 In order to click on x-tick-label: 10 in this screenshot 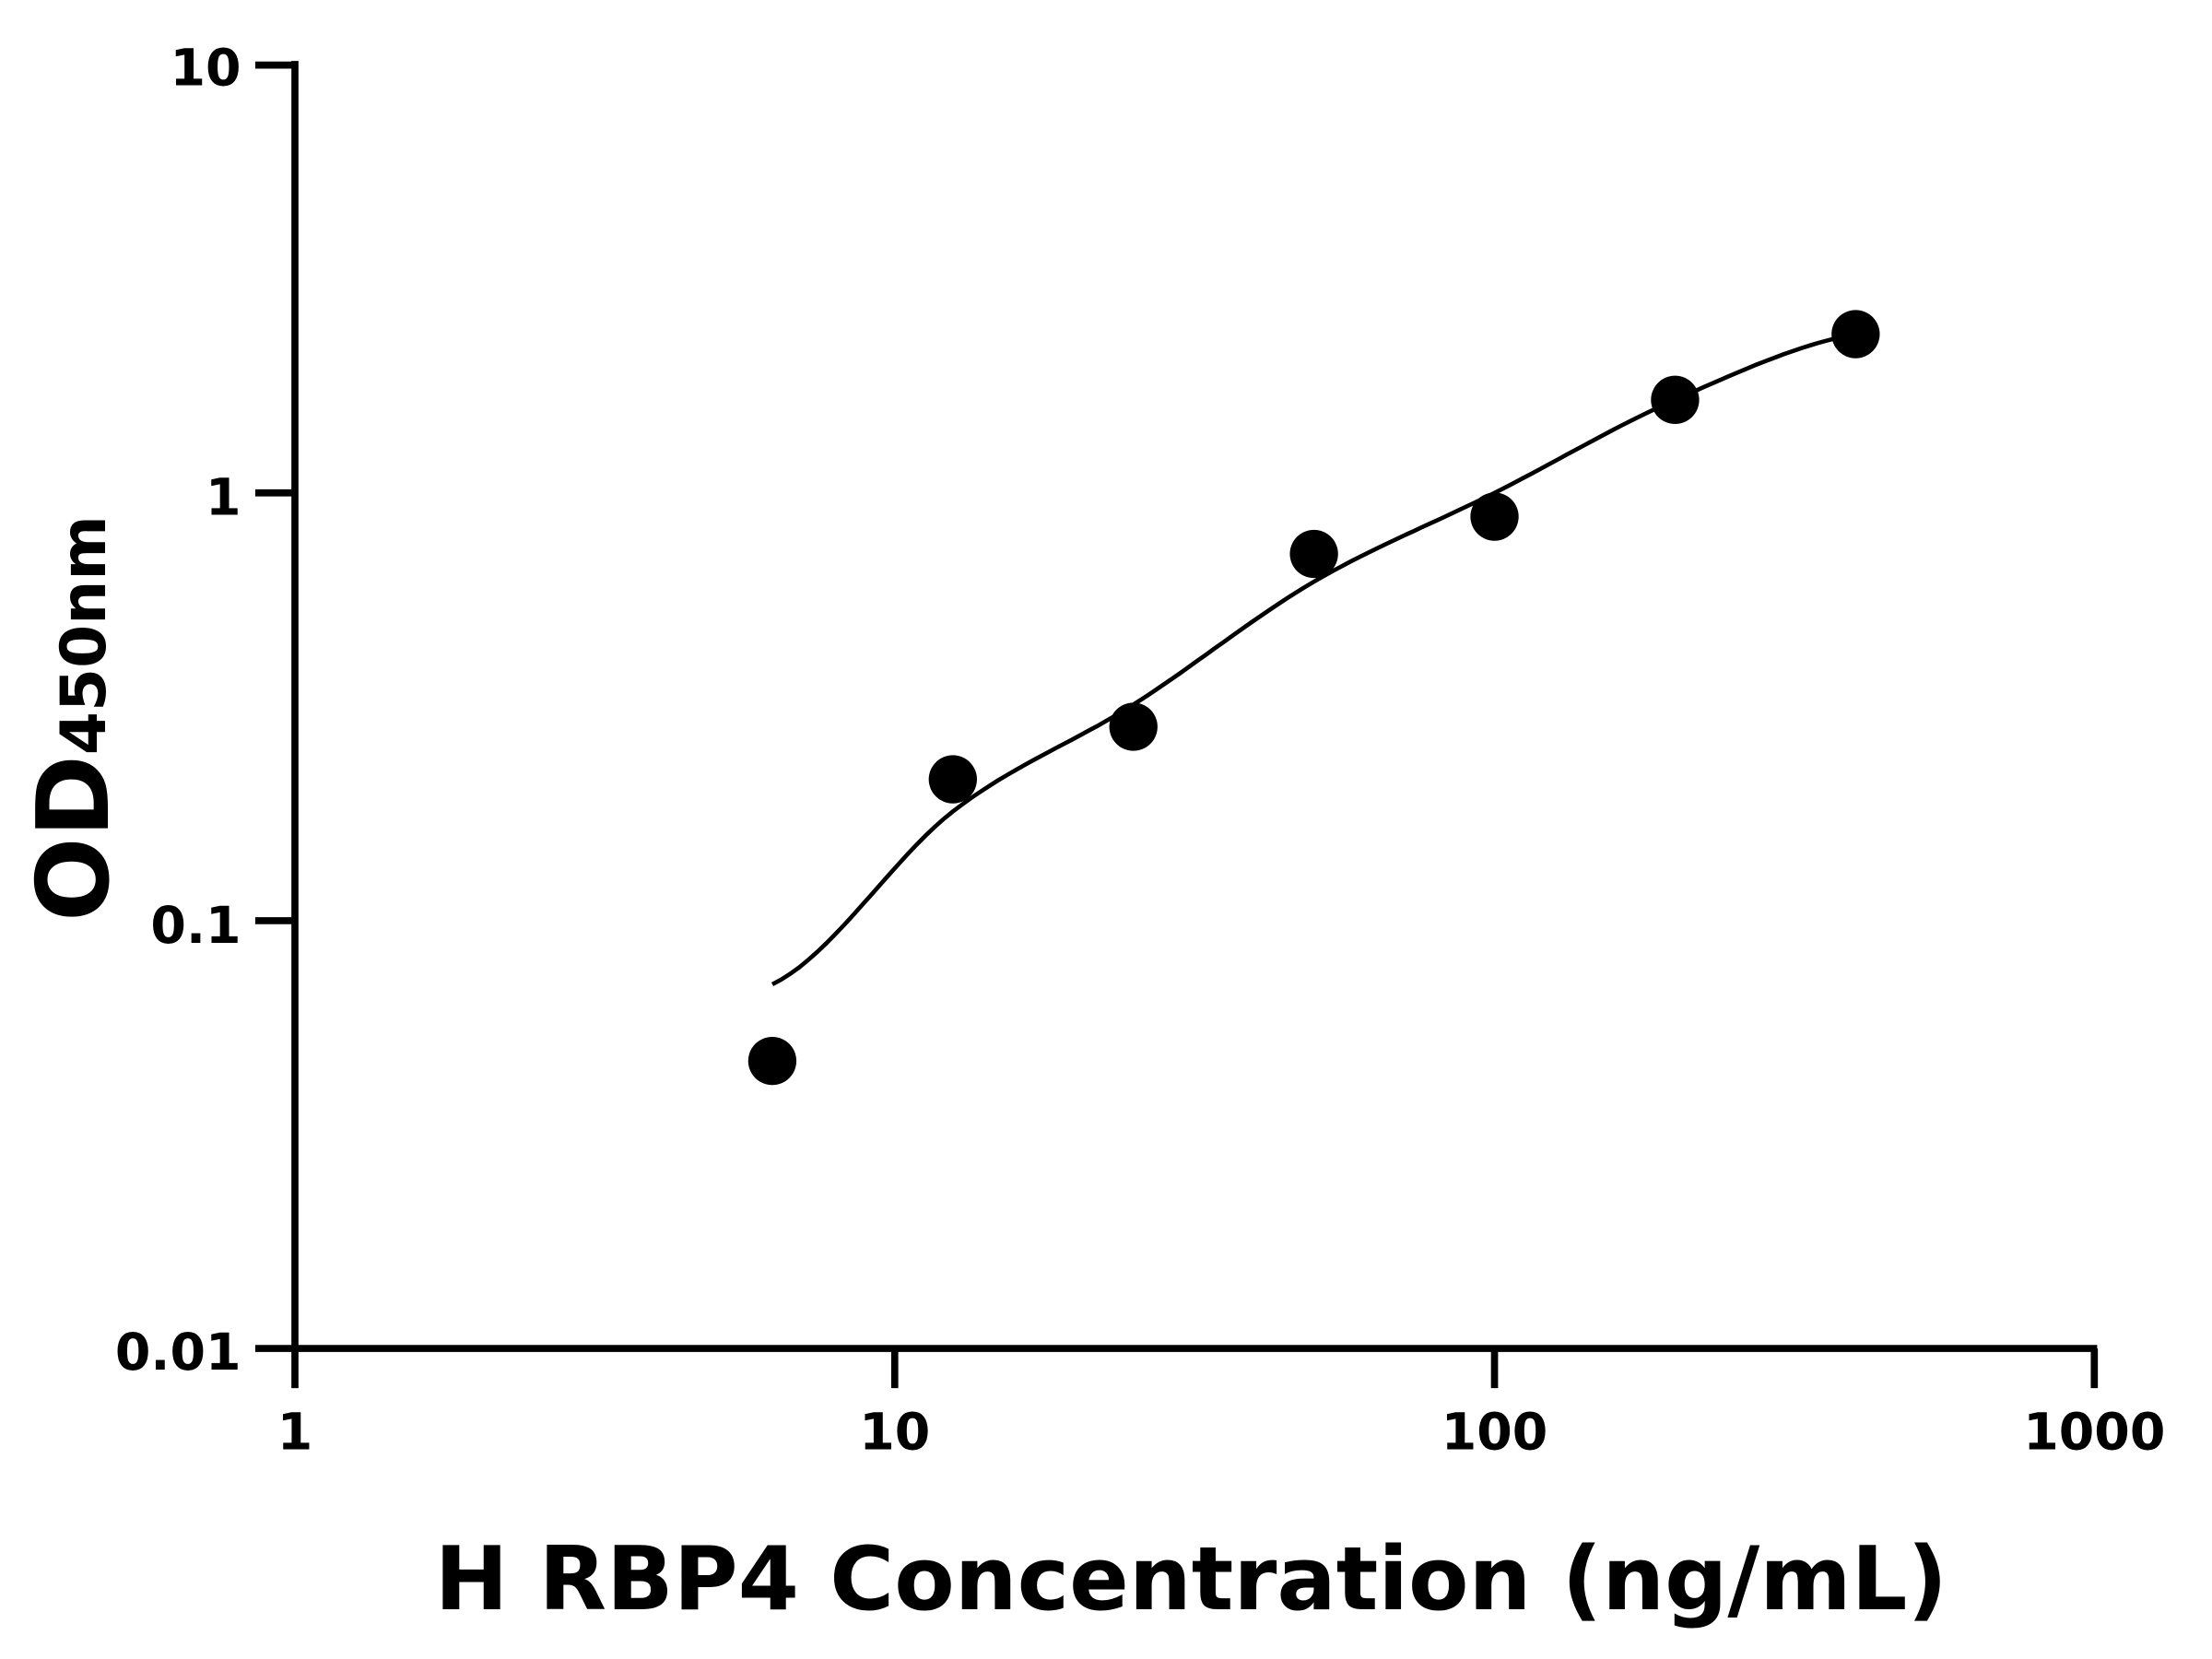, I will do `click(894, 1432)`.